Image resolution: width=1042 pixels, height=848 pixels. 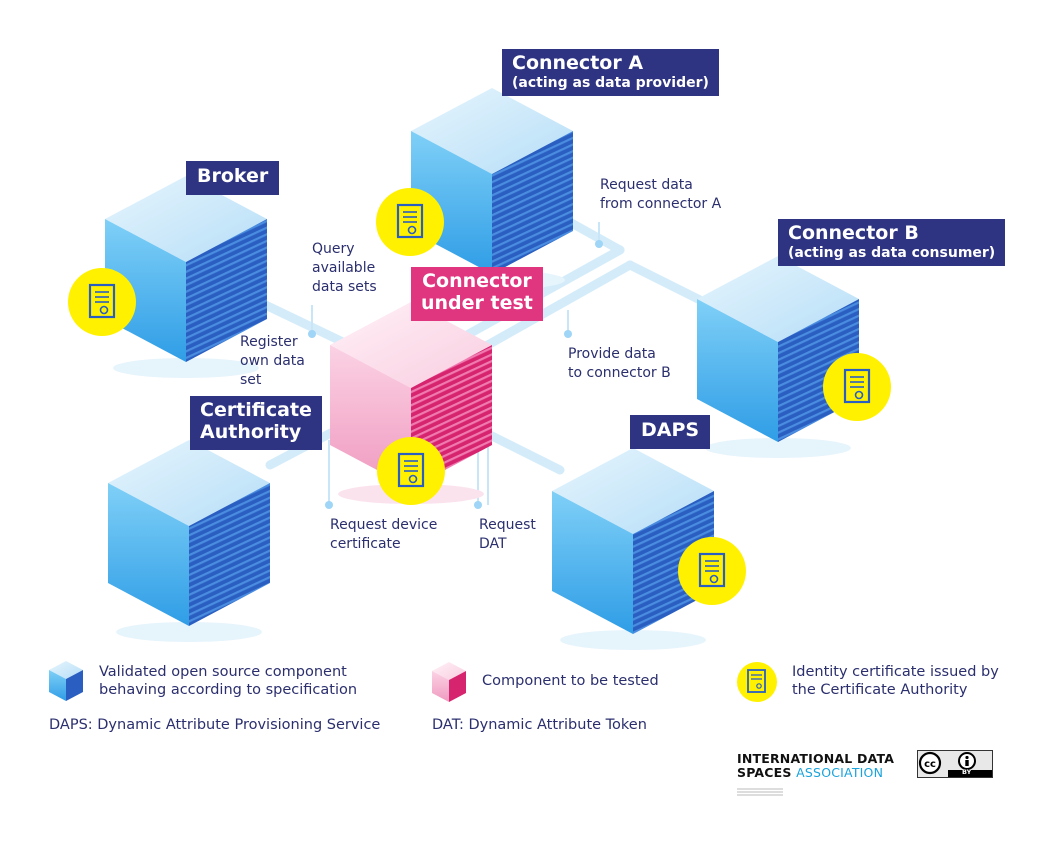 I want to click on daps-title: DAPS, so click(x=670, y=430).